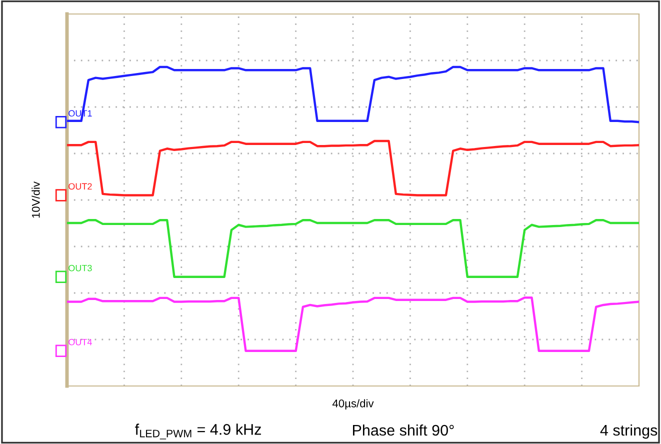 The width and height of the screenshot is (661, 444). What do you see at coordinates (353, 404) in the screenshot?
I see `x-axis-title: 40µs/div` at bounding box center [353, 404].